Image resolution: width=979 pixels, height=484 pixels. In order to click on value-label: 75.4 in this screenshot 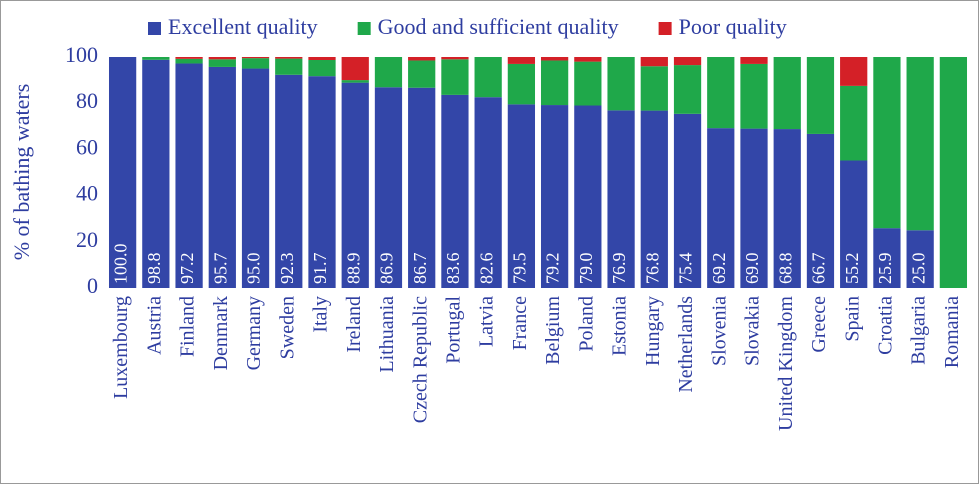, I will do `click(686, 269)`.